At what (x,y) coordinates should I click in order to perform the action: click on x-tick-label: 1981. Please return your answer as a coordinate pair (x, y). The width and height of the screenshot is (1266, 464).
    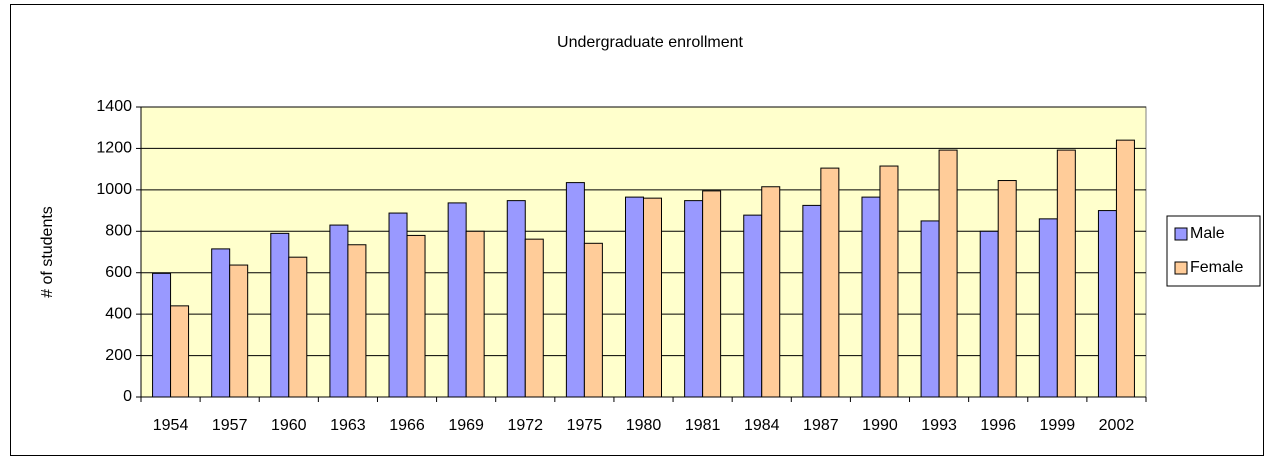
    Looking at the image, I should click on (703, 425).